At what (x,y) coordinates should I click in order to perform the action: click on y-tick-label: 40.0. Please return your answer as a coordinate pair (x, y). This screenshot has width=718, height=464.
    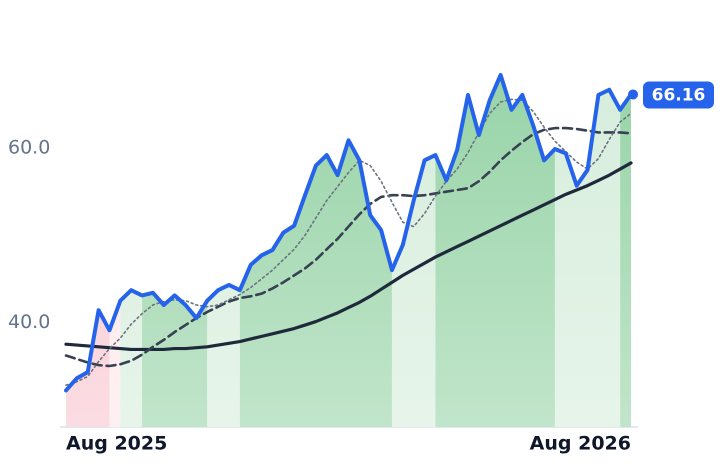
    Looking at the image, I should click on (29, 322).